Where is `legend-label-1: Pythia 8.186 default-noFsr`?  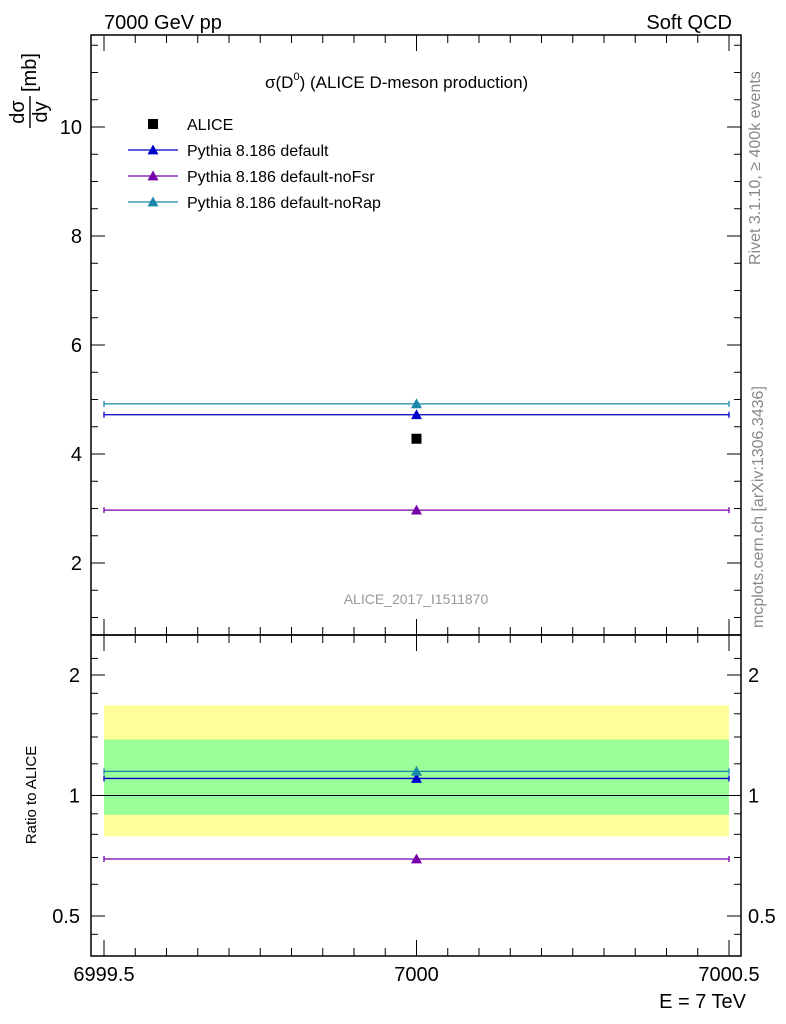
legend-label-1: Pythia 8.186 default-noFsr is located at coordinates (281, 177).